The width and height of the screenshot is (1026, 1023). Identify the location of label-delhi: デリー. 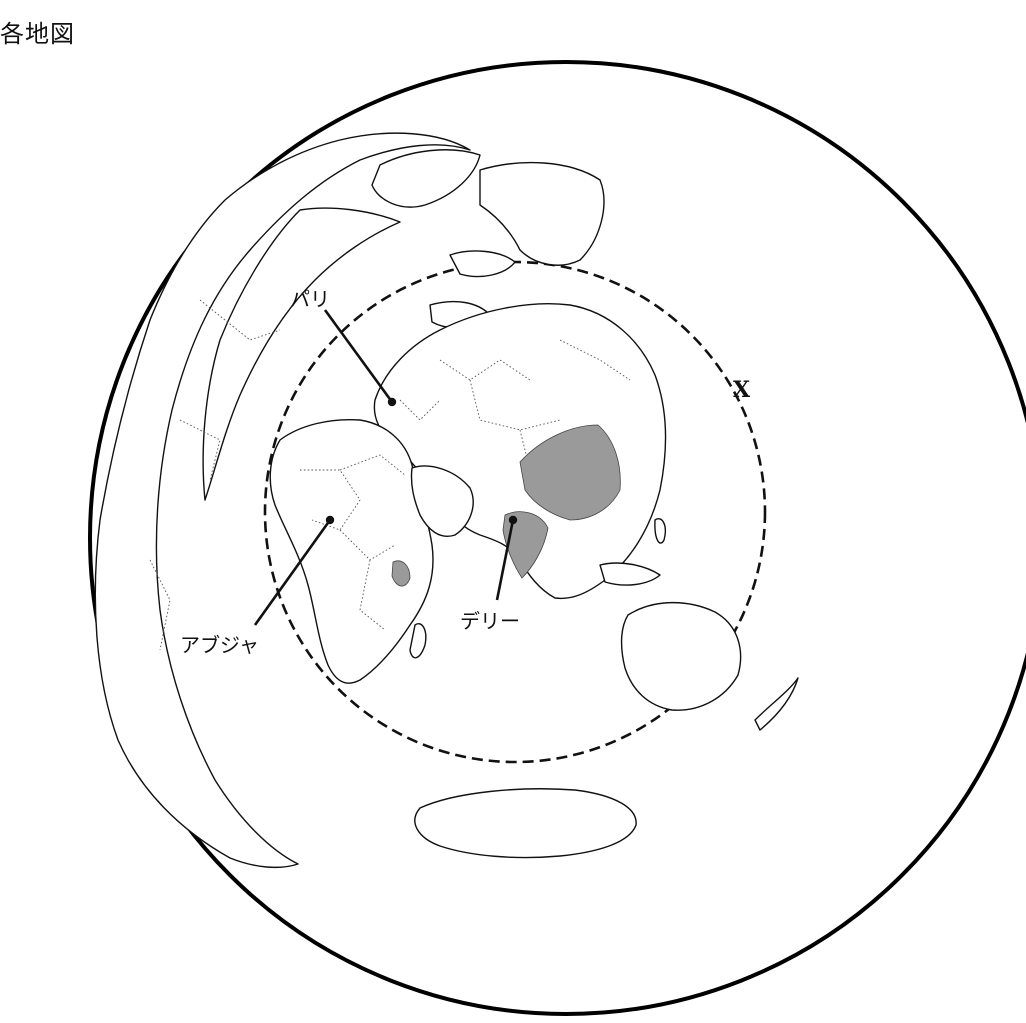
(490, 621).